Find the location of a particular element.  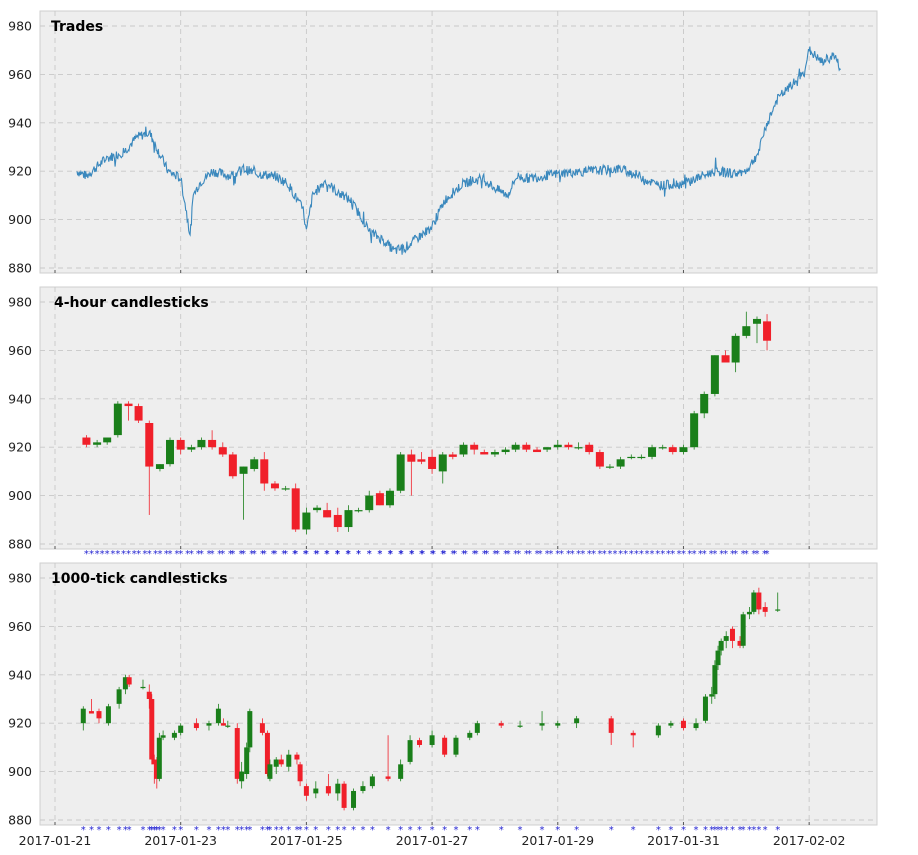

y-tick-label: 960 is located at coordinates (20, 74).